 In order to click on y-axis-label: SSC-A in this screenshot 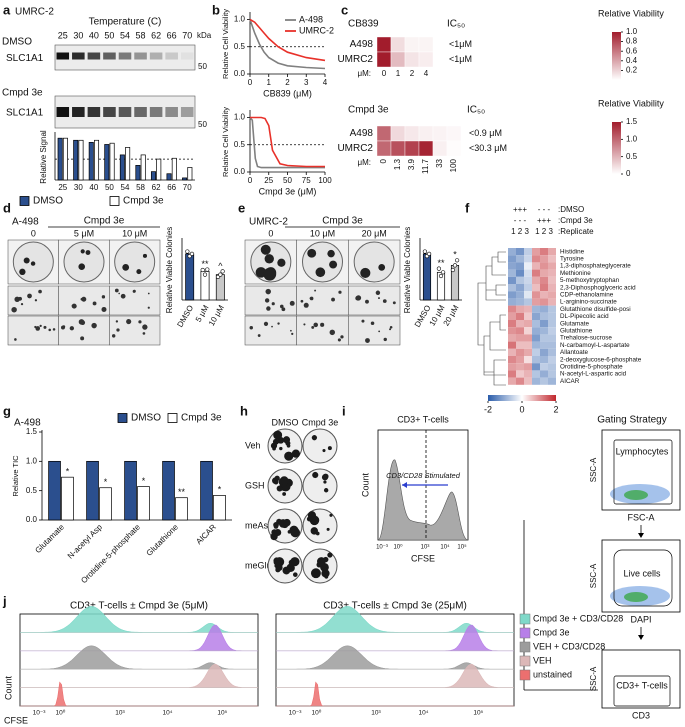, I will do `click(593, 678)`.